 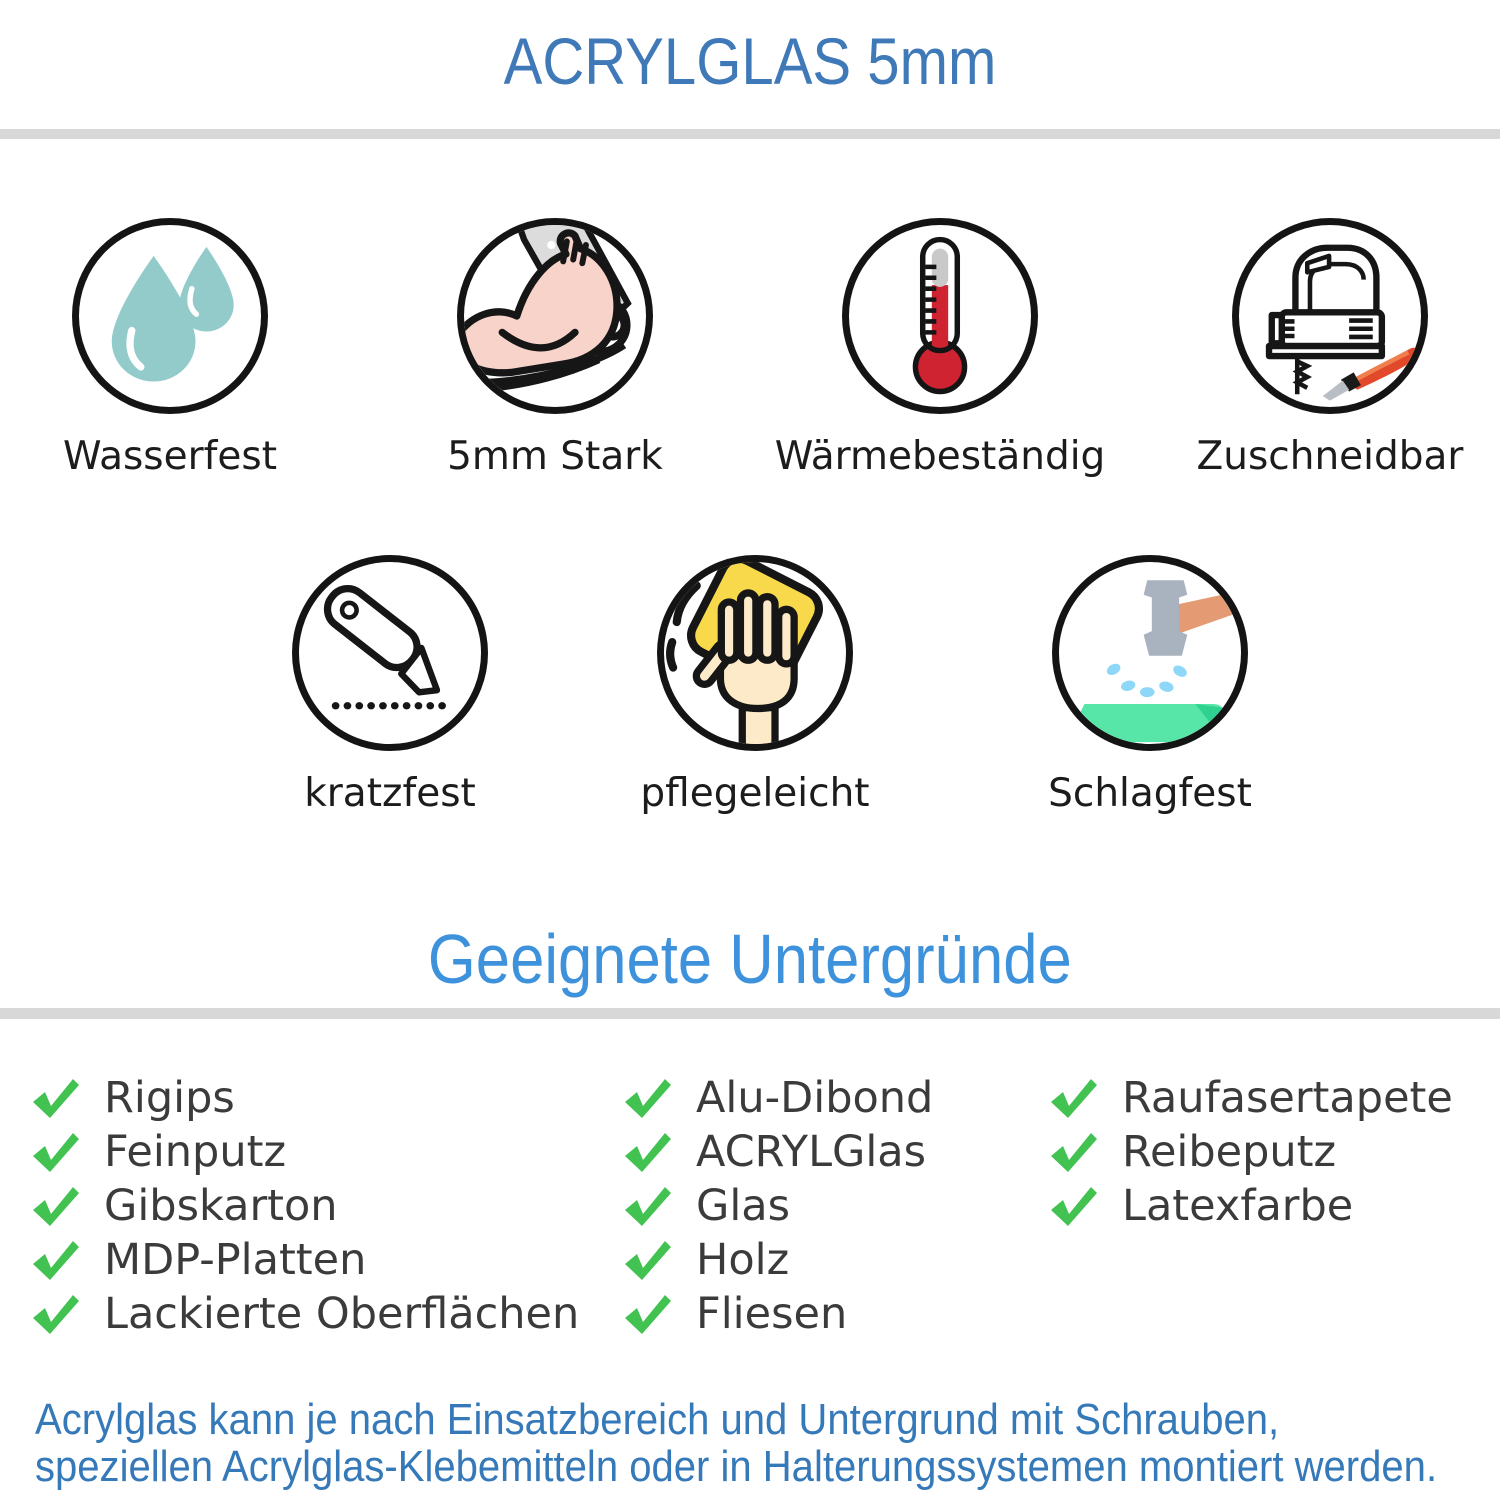 I want to click on feature-zuschneidbar: Zuschneidbar, so click(x=1330, y=349).